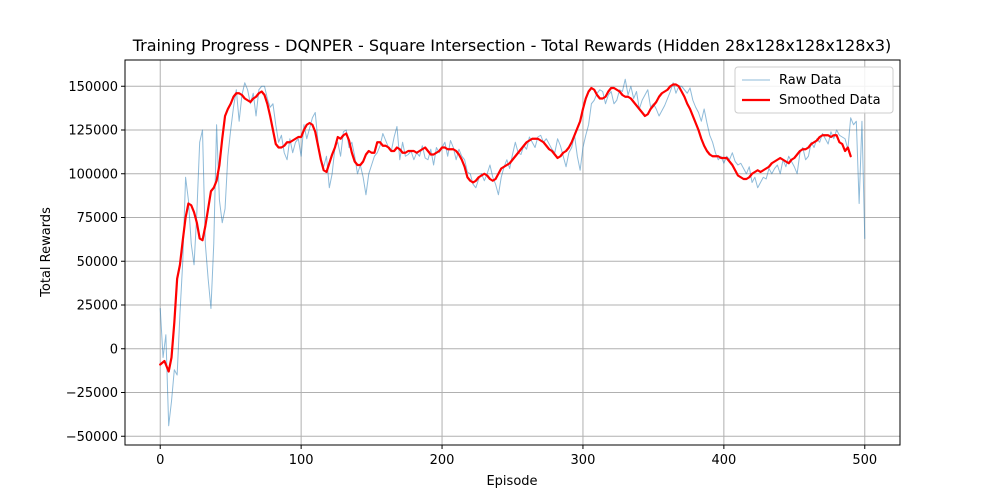 Image resolution: width=1000 pixels, height=500 pixels. Describe the element at coordinates (92, 393) in the screenshot. I see `y-tick-label: −25000` at that location.